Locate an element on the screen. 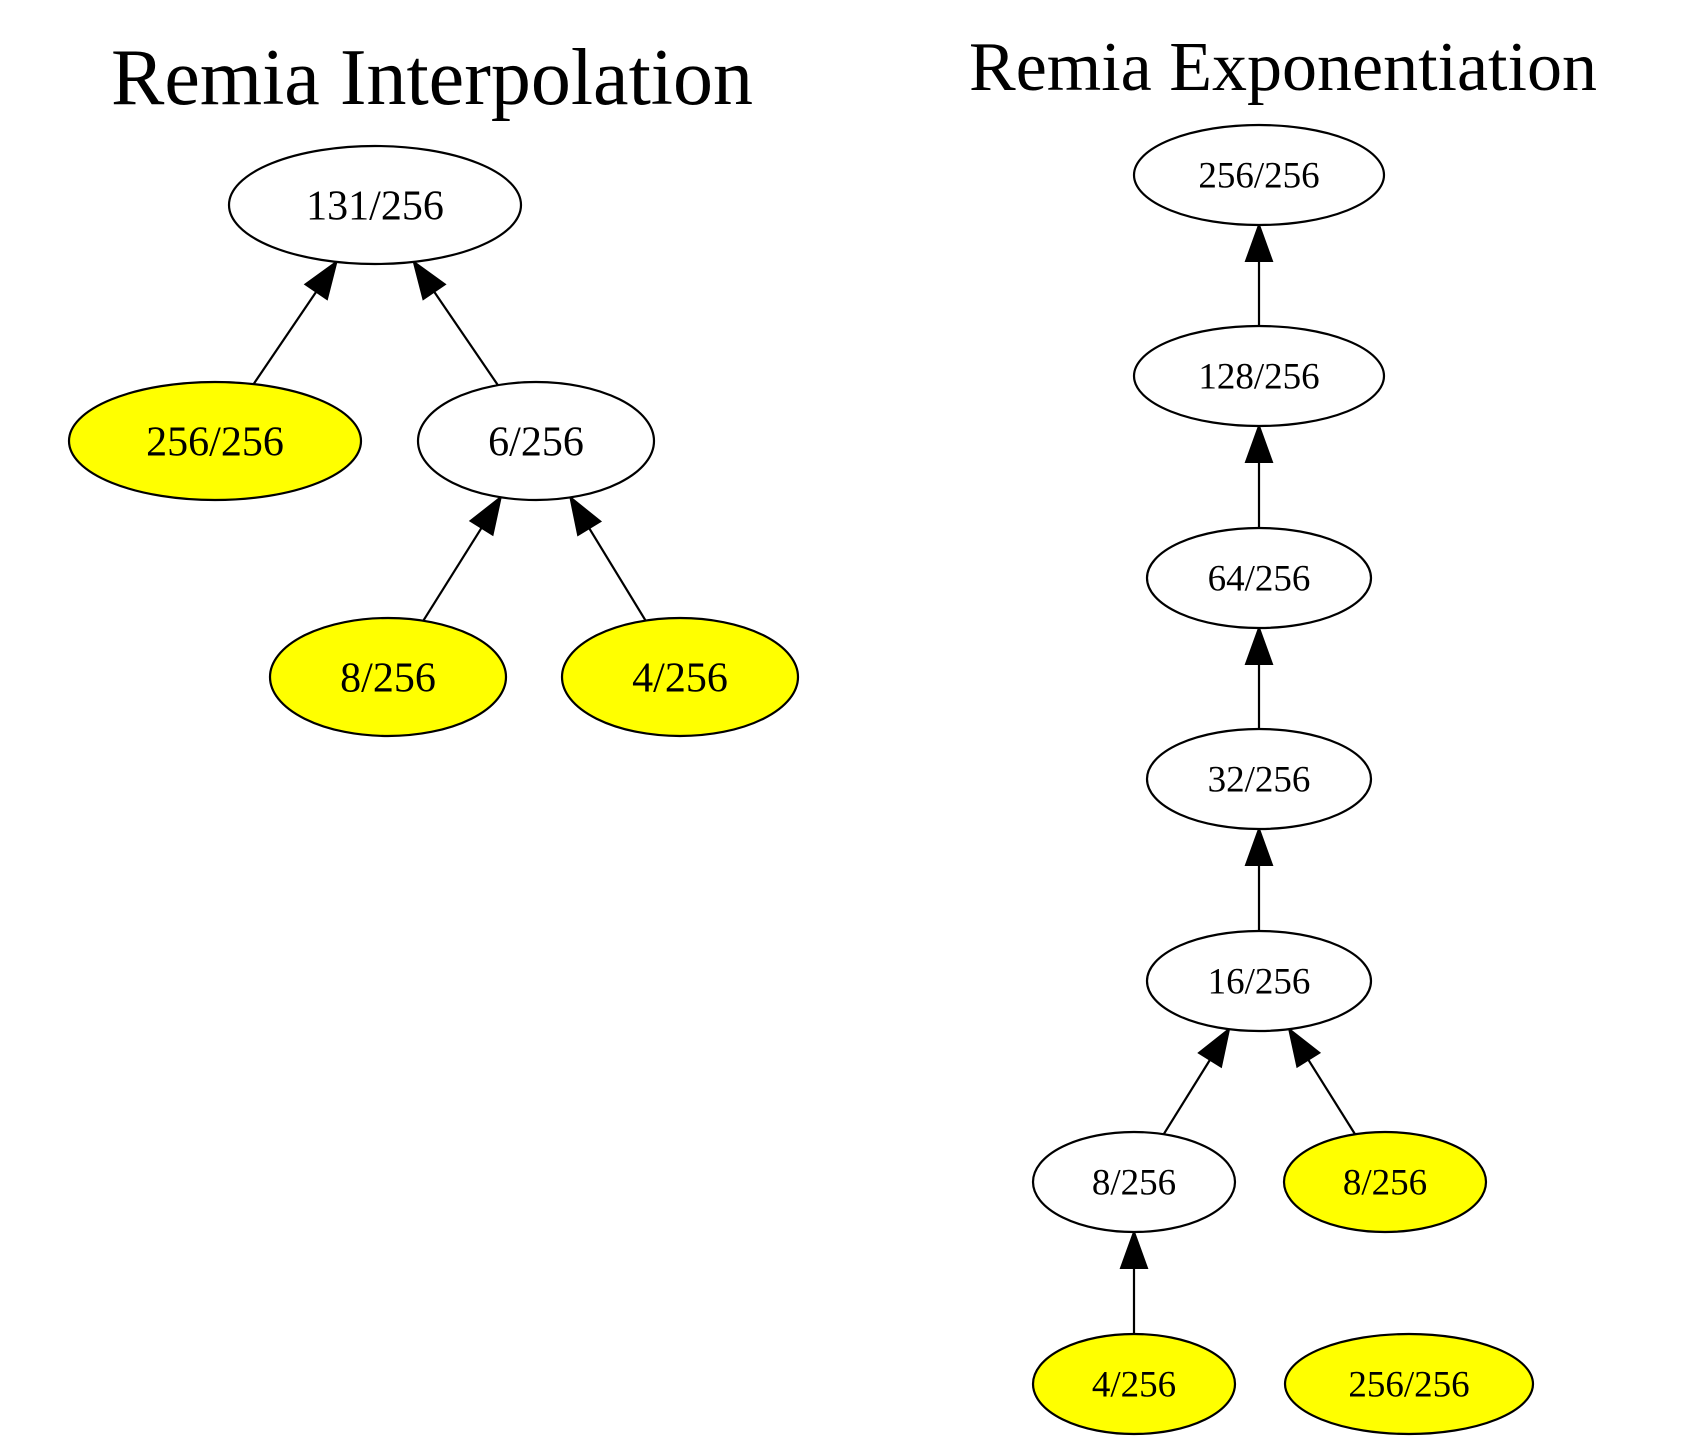 The height and width of the screenshot is (1445, 1688). node-e4: 32/256 is located at coordinates (1259, 779).